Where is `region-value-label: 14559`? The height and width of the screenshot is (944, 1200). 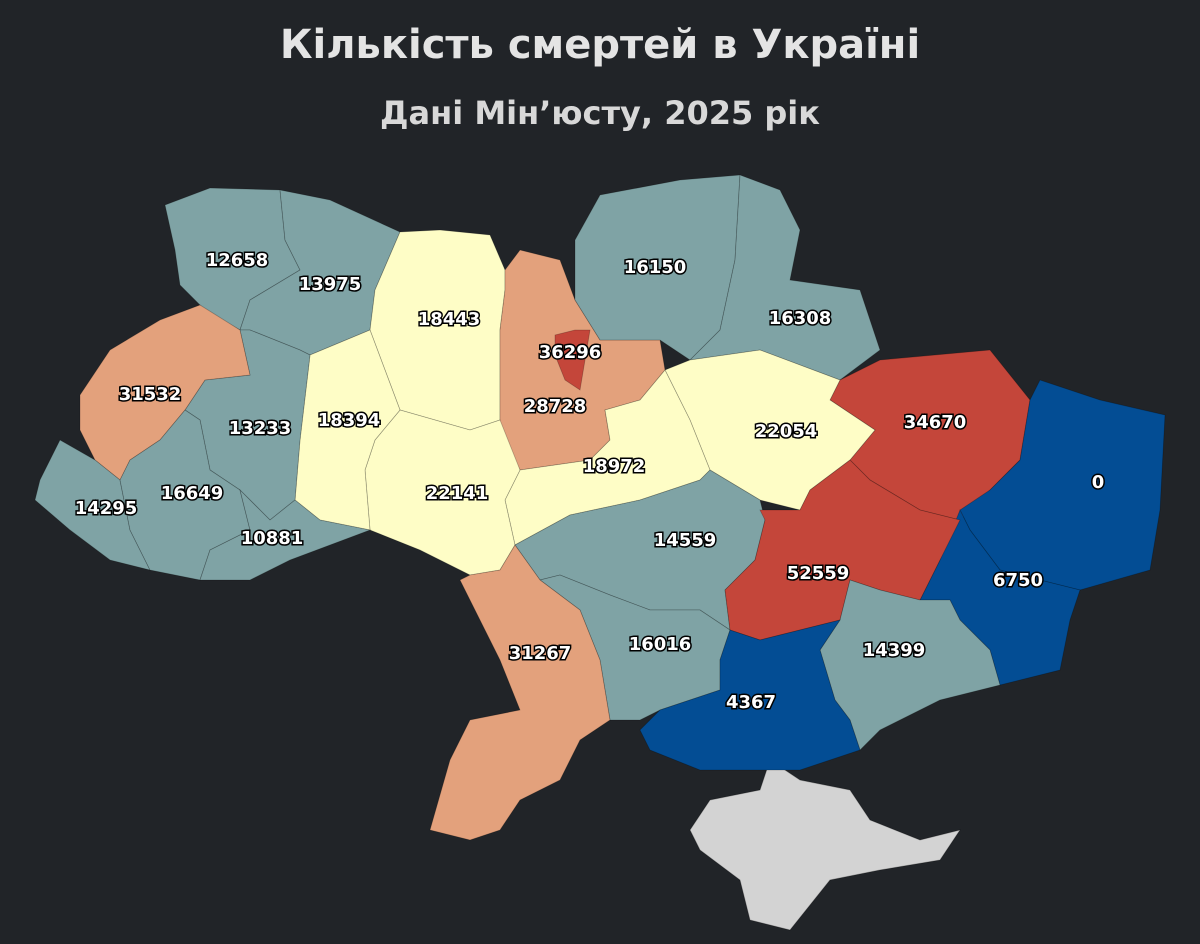
region-value-label: 14559 is located at coordinates (685, 540).